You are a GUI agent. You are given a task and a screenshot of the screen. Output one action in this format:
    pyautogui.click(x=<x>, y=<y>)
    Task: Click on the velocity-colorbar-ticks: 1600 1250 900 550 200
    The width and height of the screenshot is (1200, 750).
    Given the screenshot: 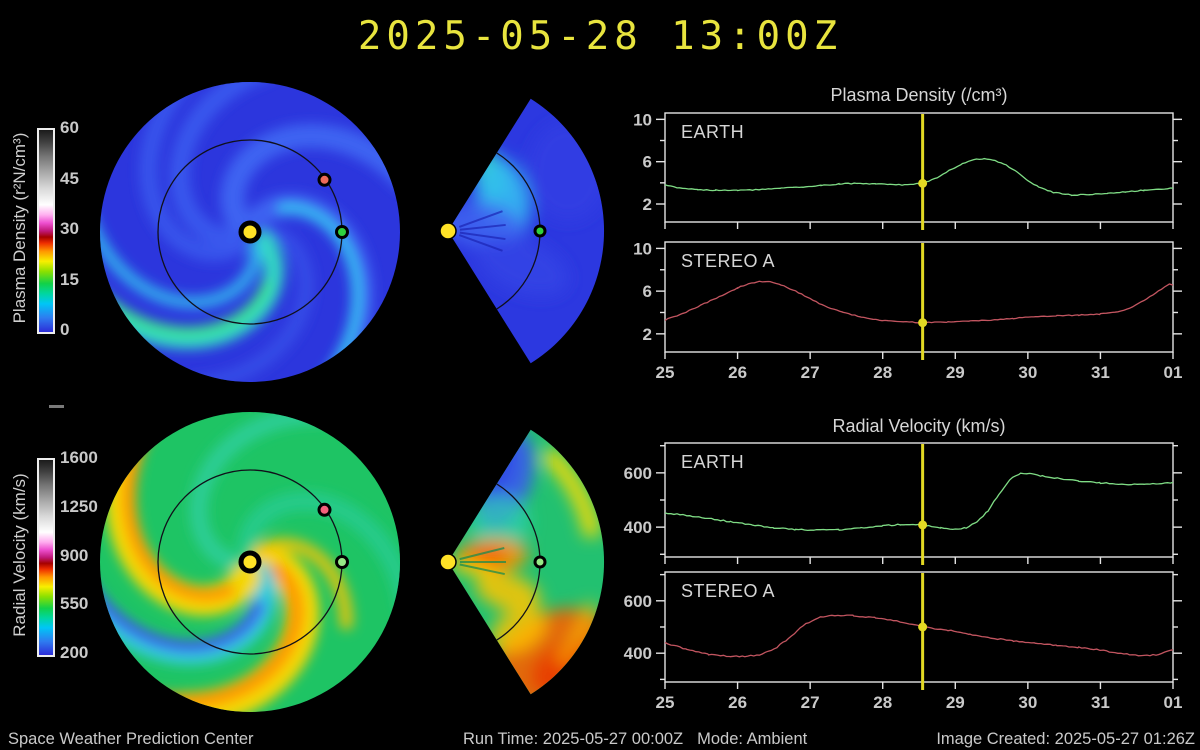 What is the action you would take?
    pyautogui.click(x=85, y=555)
    